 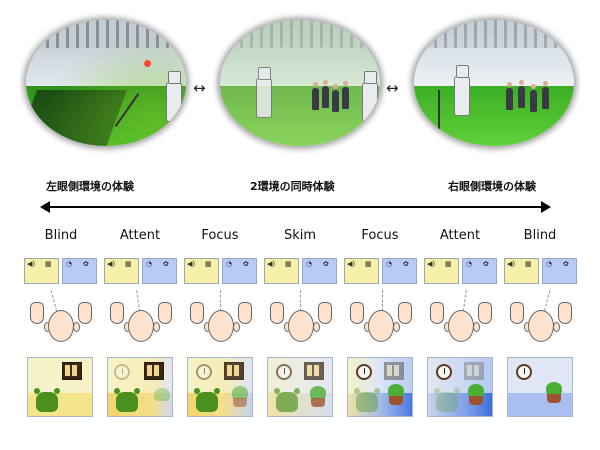 I want to click on user-gesture-focus-right, so click(x=381, y=318).